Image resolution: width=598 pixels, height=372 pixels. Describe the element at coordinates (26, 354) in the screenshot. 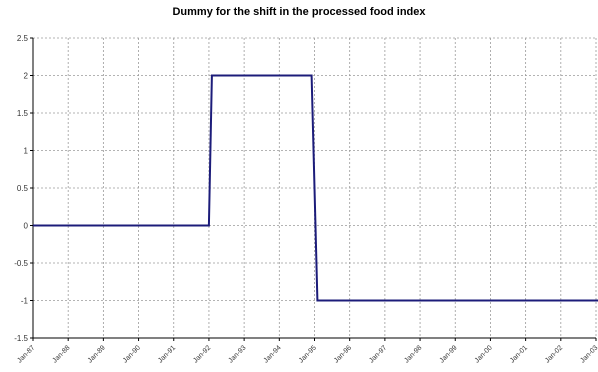

I see `x-tick-label: Jan-87` at that location.